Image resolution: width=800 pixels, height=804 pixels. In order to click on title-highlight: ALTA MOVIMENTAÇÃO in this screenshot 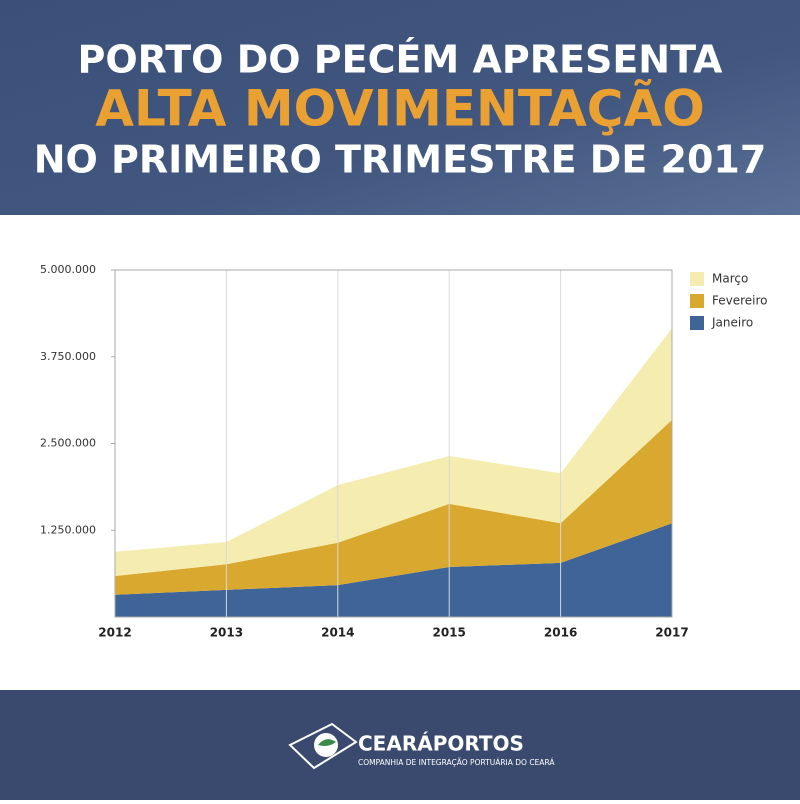, I will do `click(399, 108)`.